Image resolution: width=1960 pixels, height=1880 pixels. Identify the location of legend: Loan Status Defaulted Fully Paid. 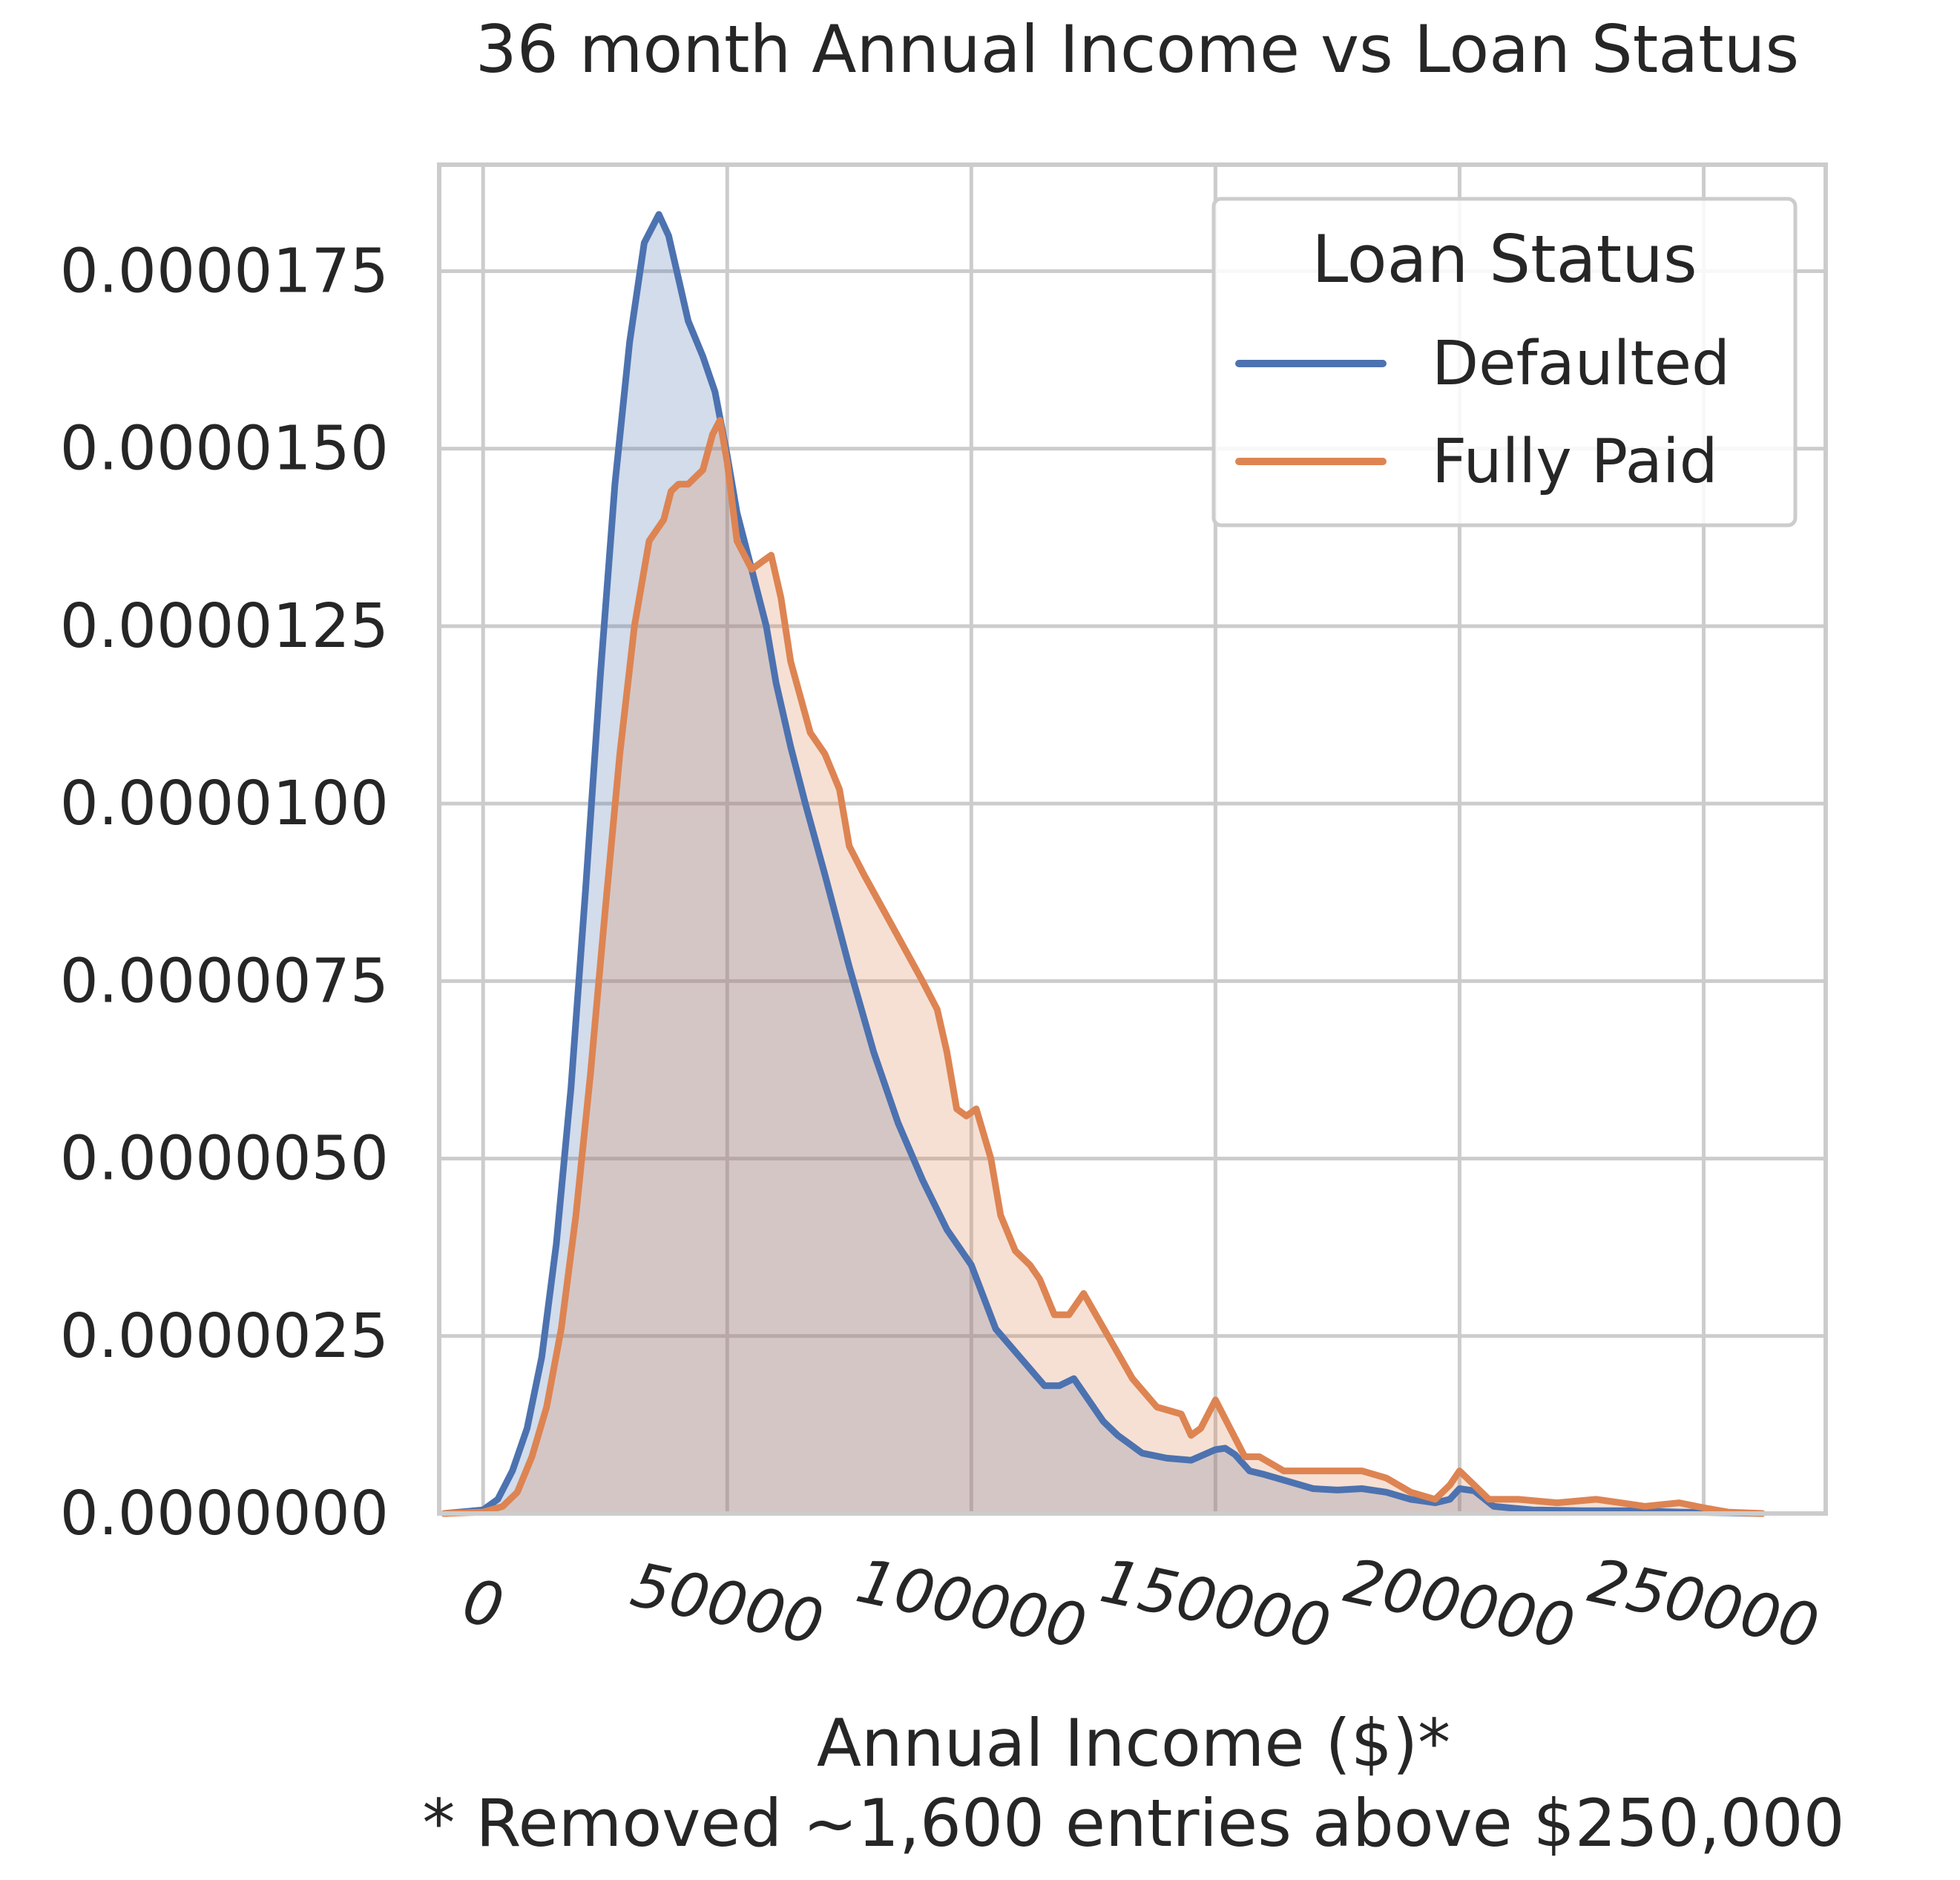
(1505, 362).